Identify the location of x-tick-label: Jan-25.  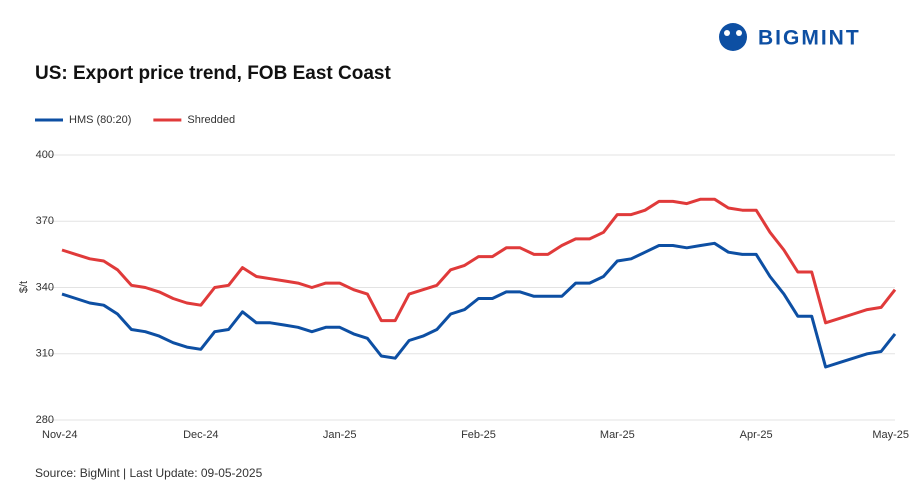
(340, 435).